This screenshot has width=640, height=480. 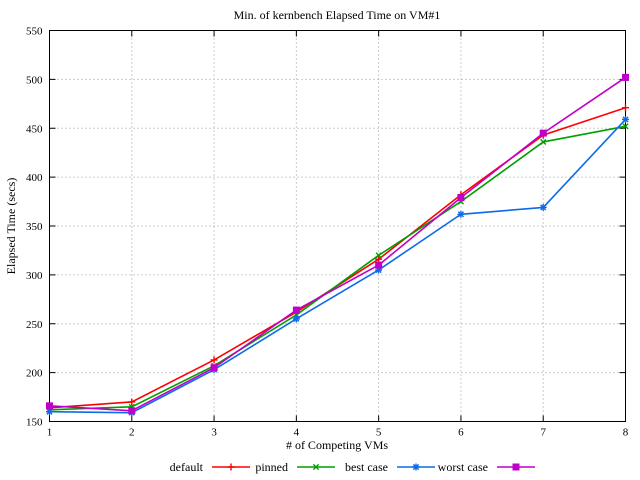 What do you see at coordinates (34, 80) in the screenshot?
I see `y-tick-label-500: 500` at bounding box center [34, 80].